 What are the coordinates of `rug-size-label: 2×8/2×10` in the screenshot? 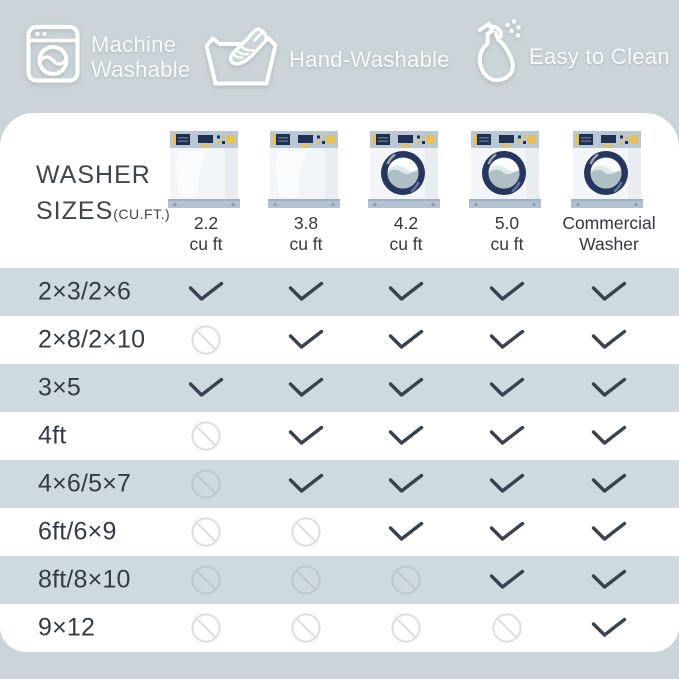 It's located at (92, 339).